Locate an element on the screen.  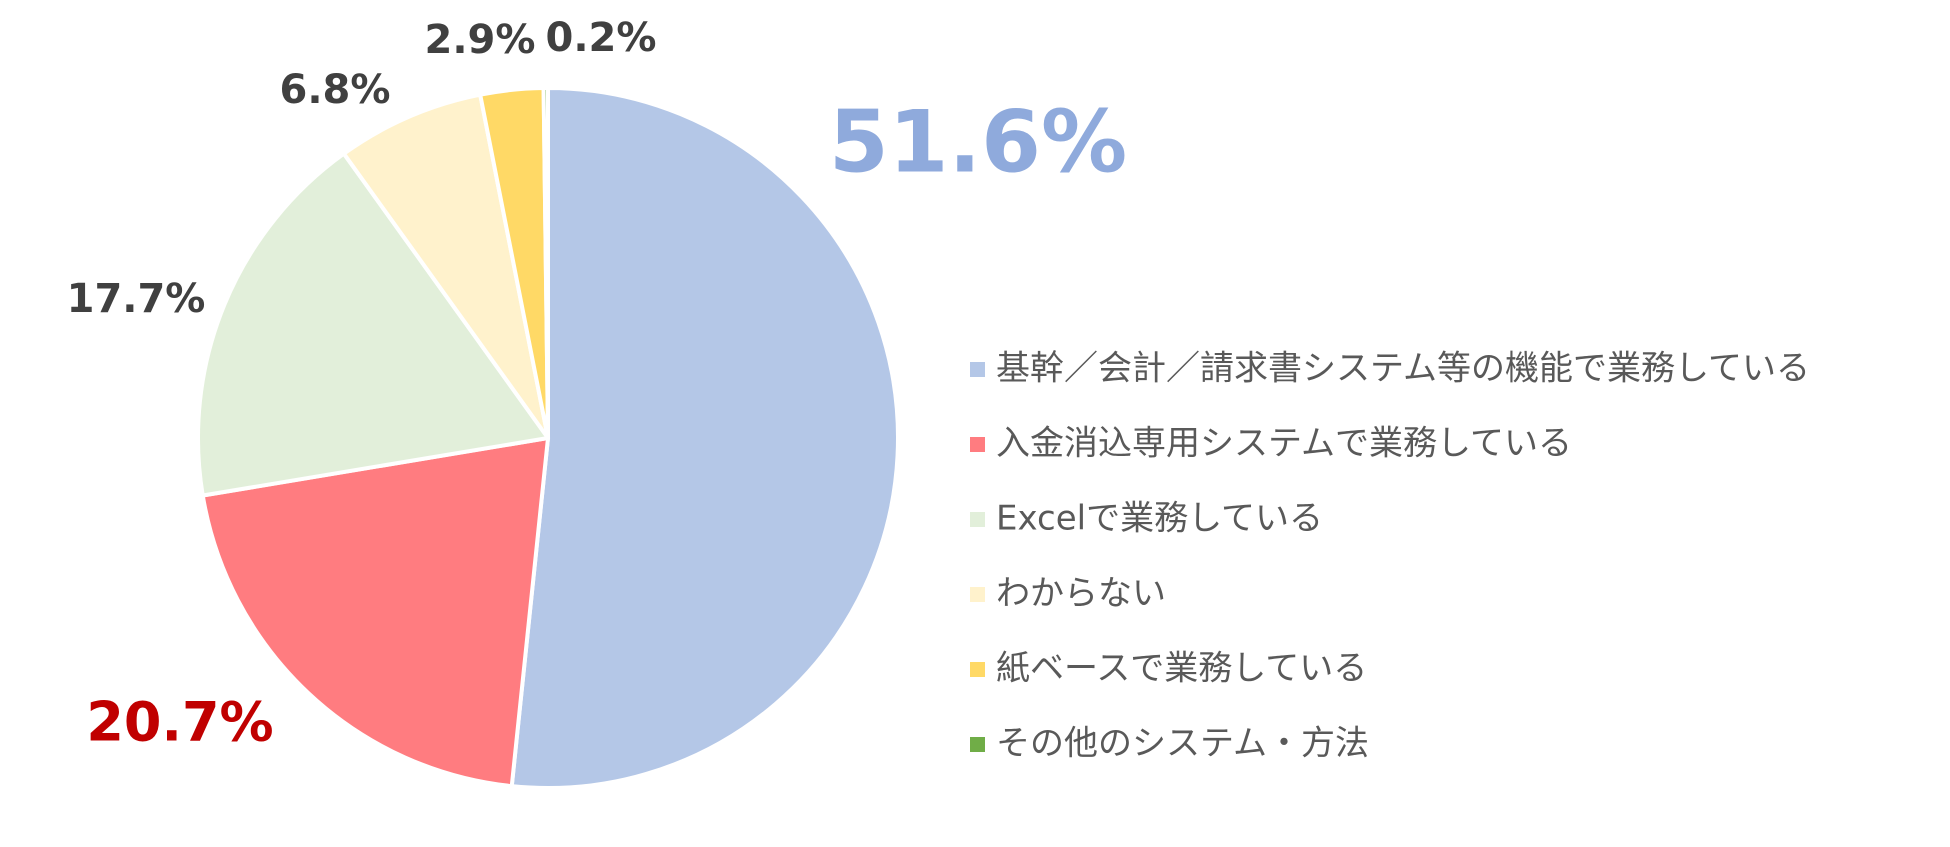
data-label-4: 6.8% is located at coordinates (335, 90).